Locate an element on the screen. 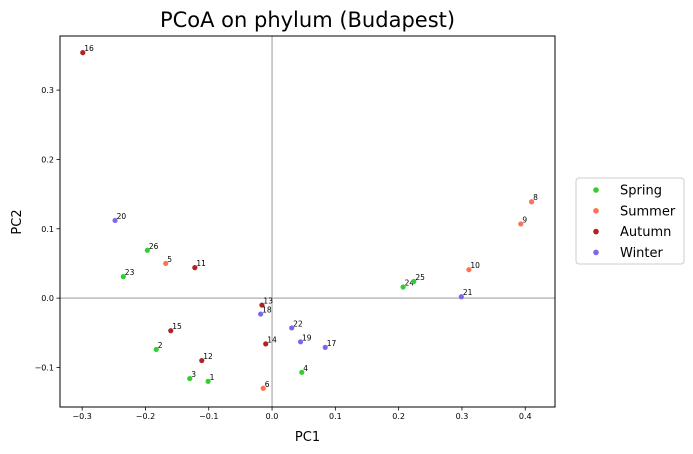 Image resolution: width=693 pixels, height=454 pixels. x-tick-label: −0.3 is located at coordinates (81, 416).